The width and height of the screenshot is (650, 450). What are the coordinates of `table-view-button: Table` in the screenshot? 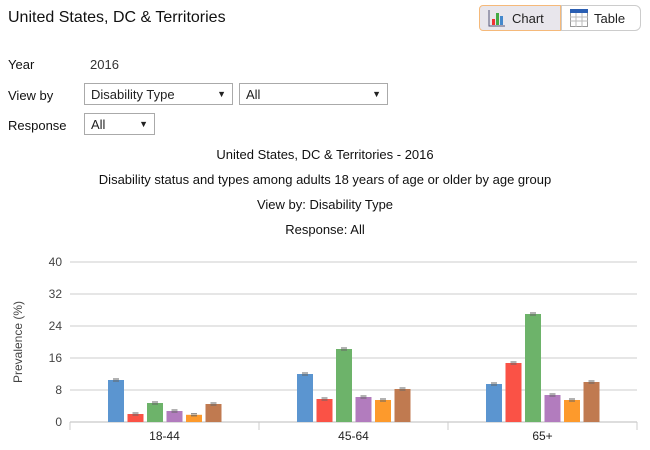 It's located at (601, 18).